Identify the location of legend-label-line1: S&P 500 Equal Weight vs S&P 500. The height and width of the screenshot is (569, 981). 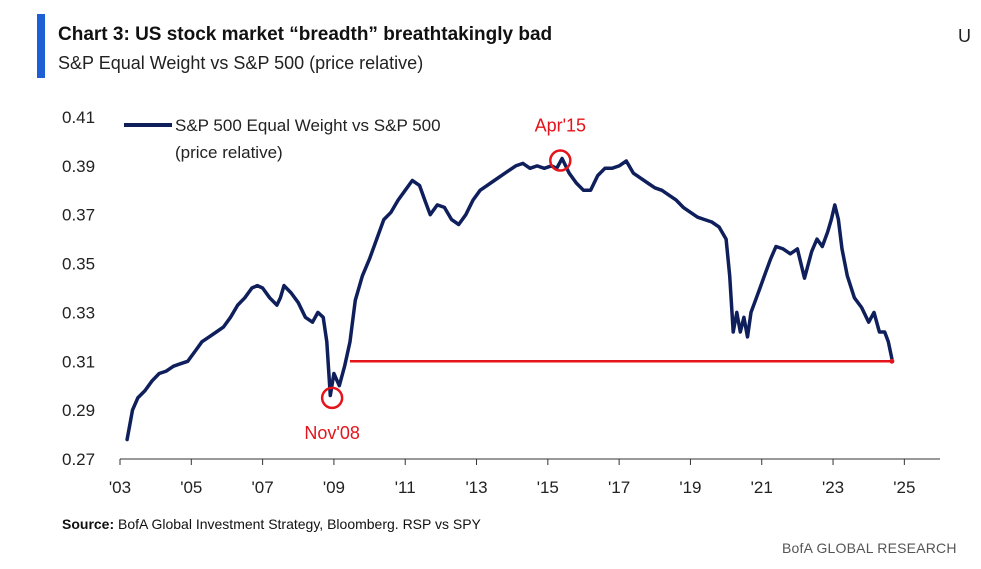
(308, 125).